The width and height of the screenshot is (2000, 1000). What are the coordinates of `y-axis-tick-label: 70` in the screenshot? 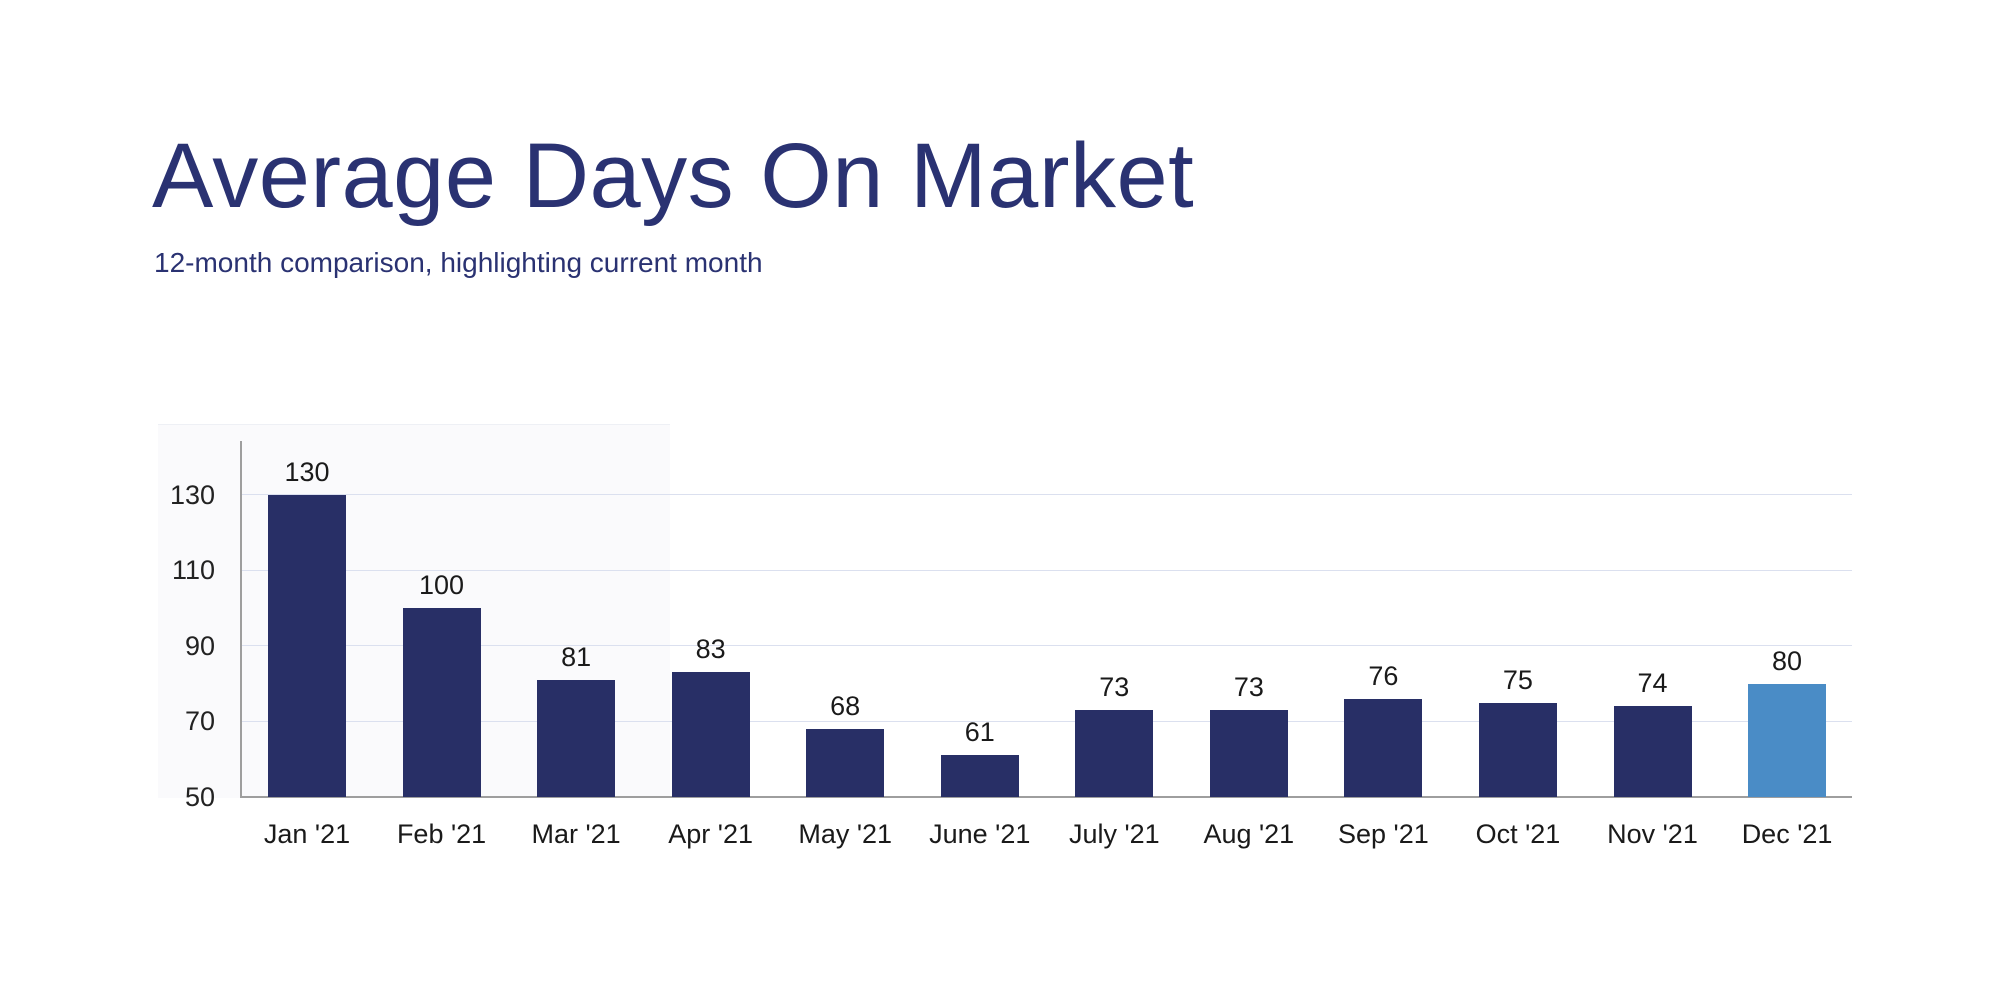 It's located at (199, 721).